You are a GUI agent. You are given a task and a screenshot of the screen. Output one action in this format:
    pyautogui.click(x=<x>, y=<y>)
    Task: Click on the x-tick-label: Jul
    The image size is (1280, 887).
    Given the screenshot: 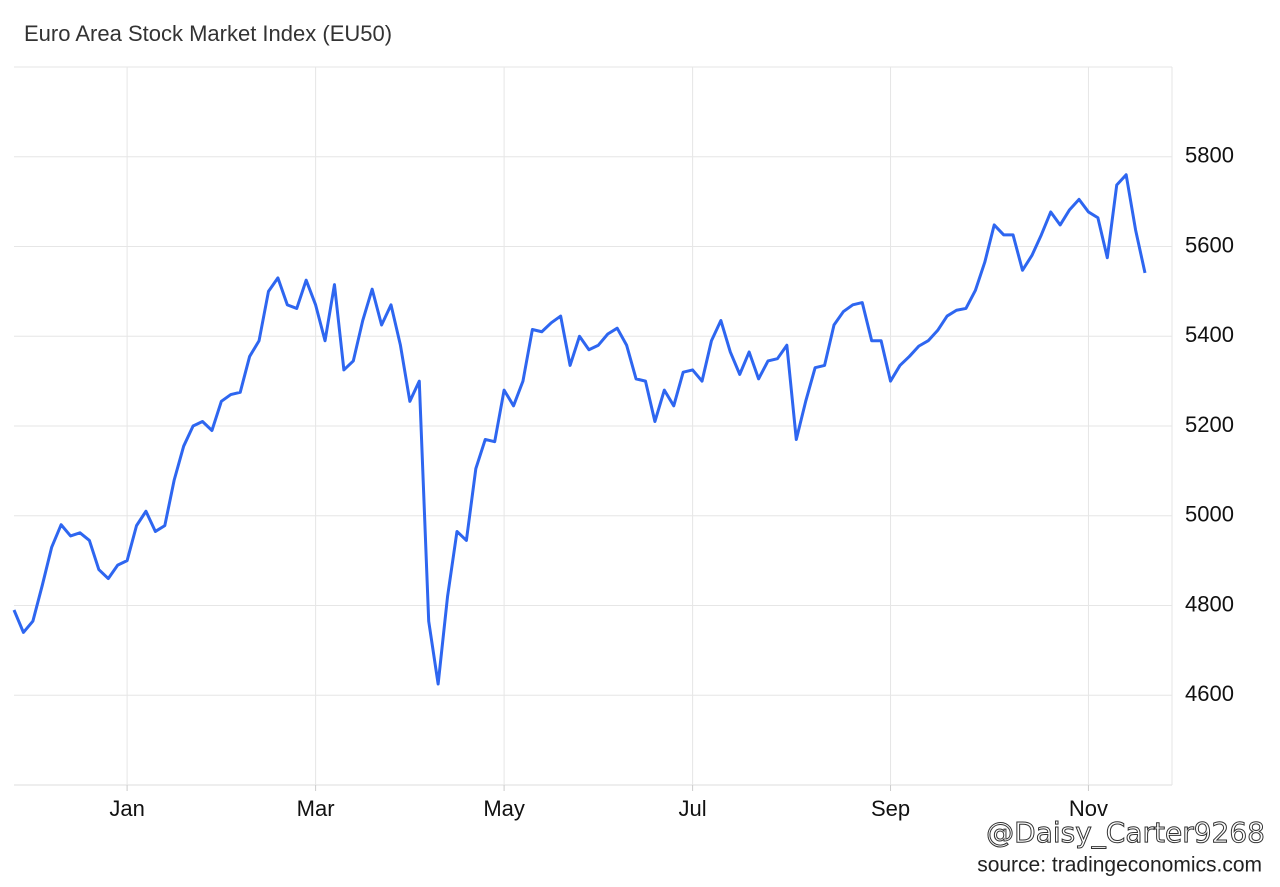 What is the action you would take?
    pyautogui.click(x=693, y=808)
    